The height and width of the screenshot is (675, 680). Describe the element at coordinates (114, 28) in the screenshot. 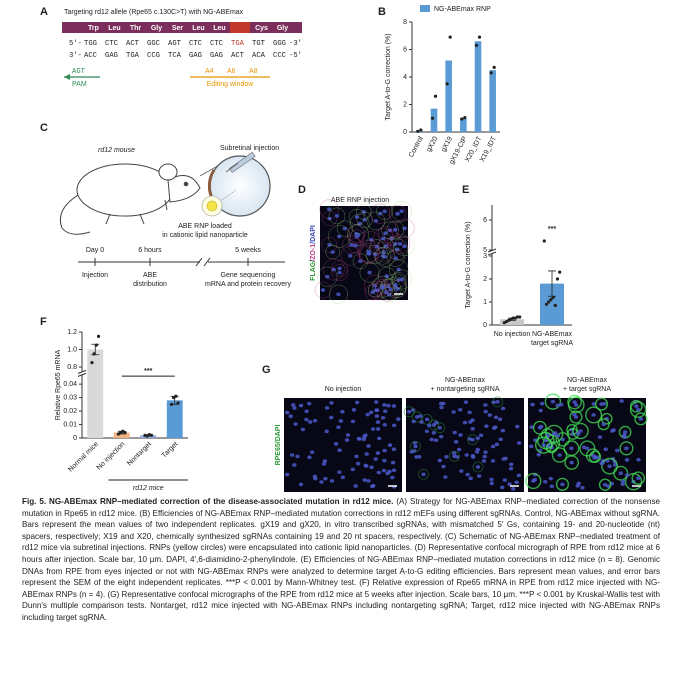

I see `amino-acid: Leu` at that location.